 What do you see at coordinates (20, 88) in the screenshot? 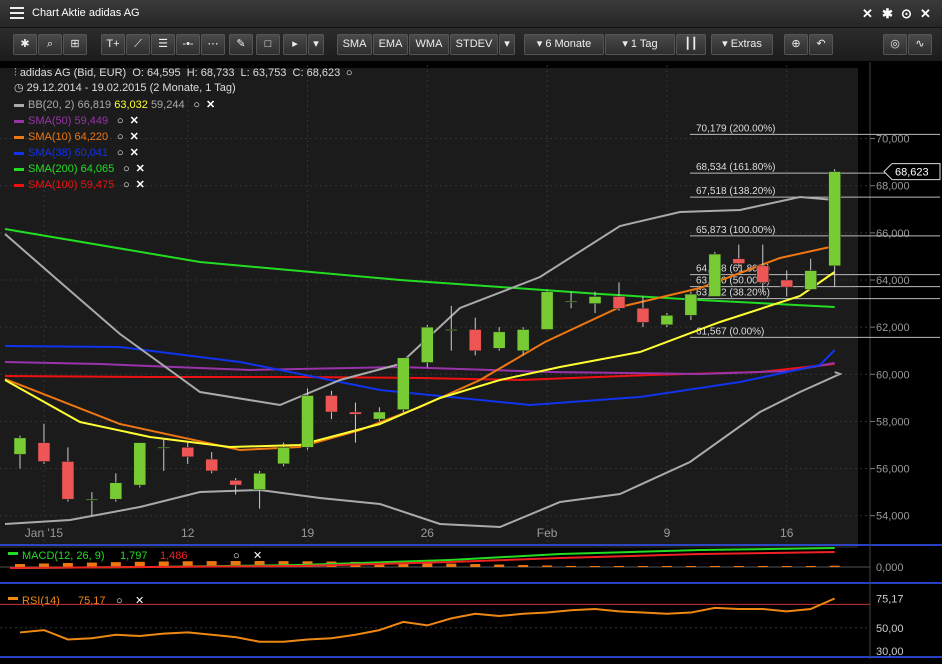
I see `clock-icon: ◷` at bounding box center [20, 88].